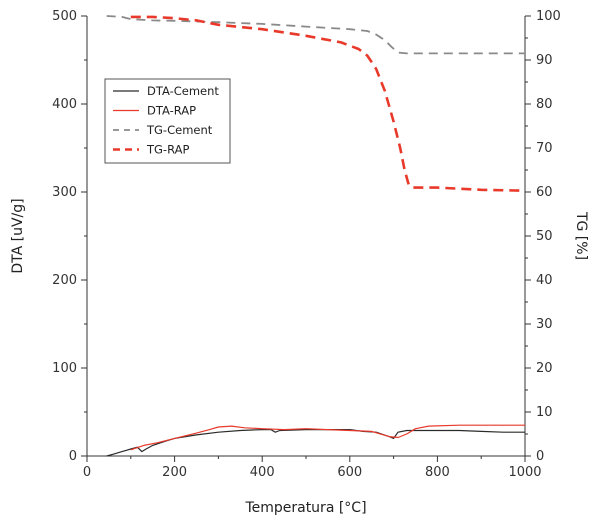 This screenshot has height=518, width=589. I want to click on legend-label-dta-cement: DTA-Cement, so click(183, 91).